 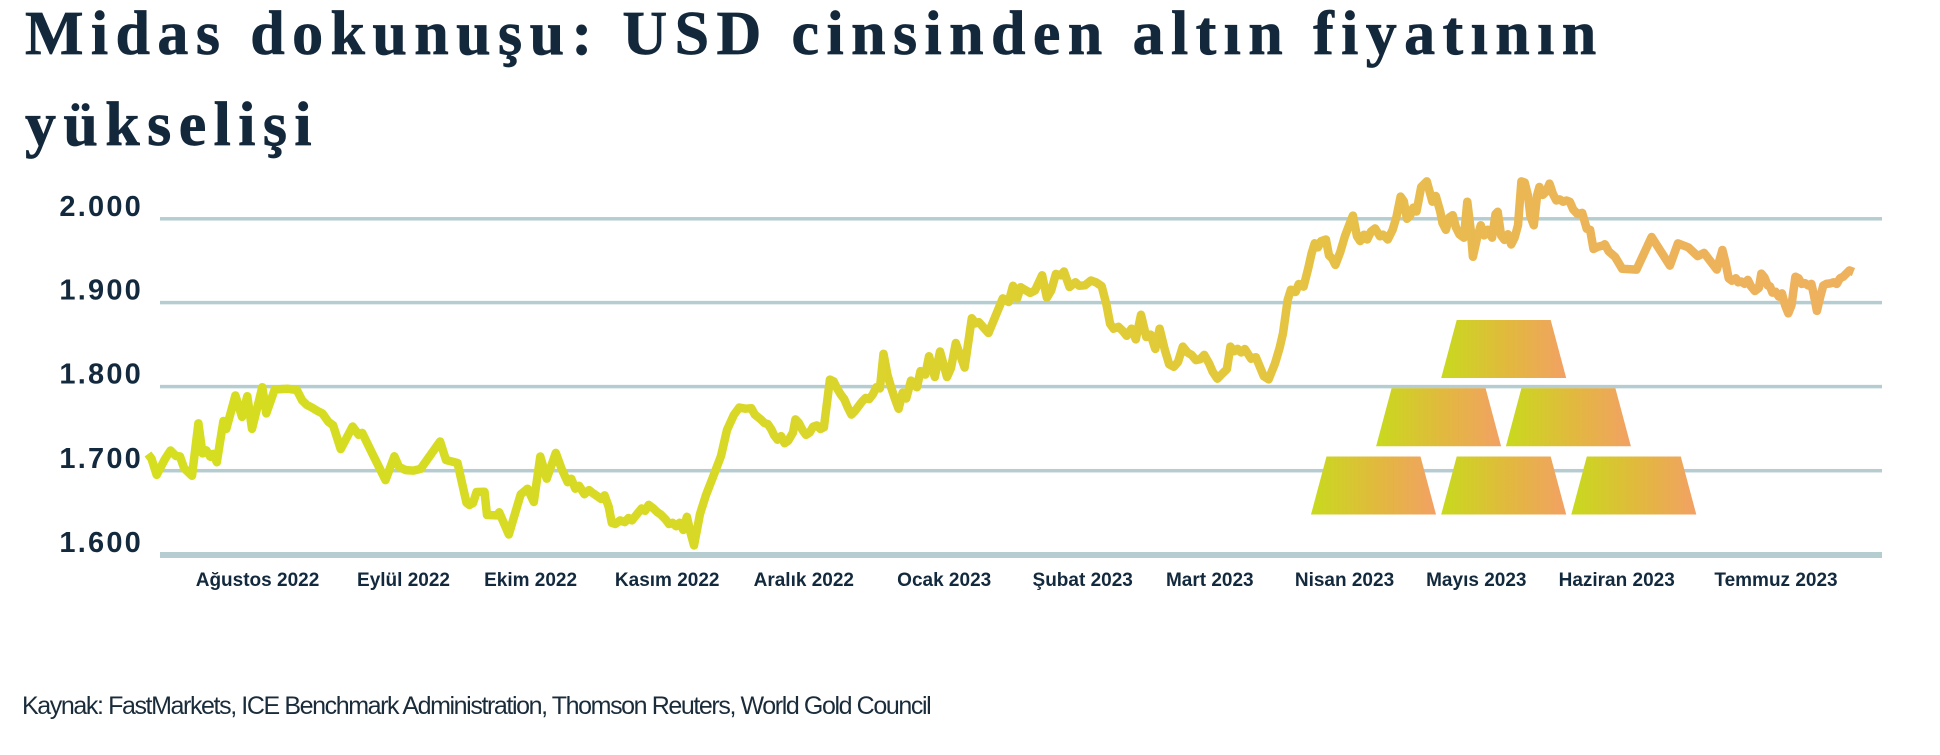 I want to click on svg-text: 1.900, so click(x=101, y=291).